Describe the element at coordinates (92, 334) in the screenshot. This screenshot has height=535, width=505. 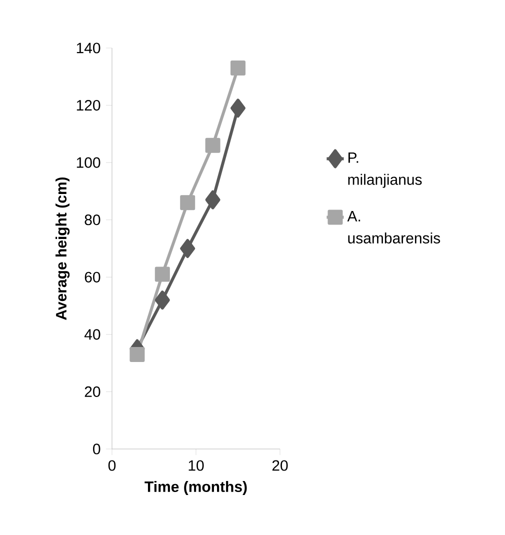
I see `y-tick-label: 40` at that location.